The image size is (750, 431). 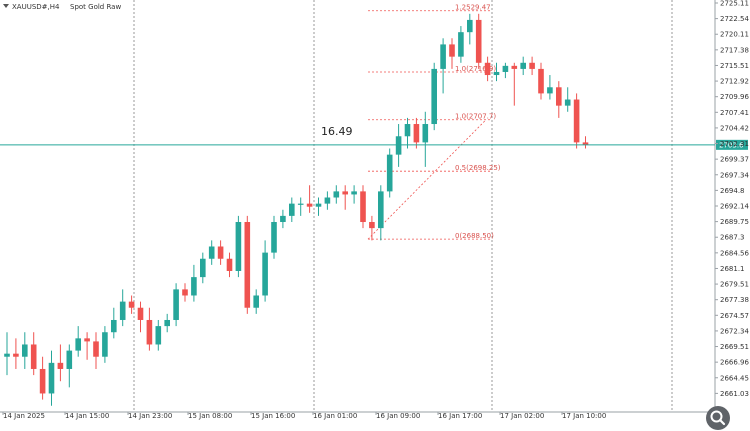 I want to click on magnifier-zoom-icon, so click(x=718, y=418).